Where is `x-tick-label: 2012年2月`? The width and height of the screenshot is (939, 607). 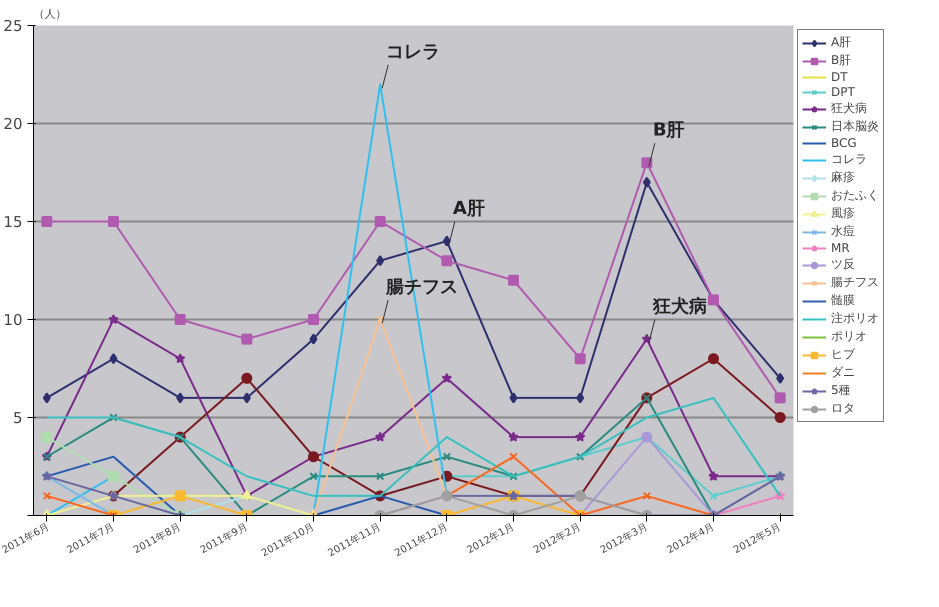
x-tick-label: 2012年2月 is located at coordinates (557, 538).